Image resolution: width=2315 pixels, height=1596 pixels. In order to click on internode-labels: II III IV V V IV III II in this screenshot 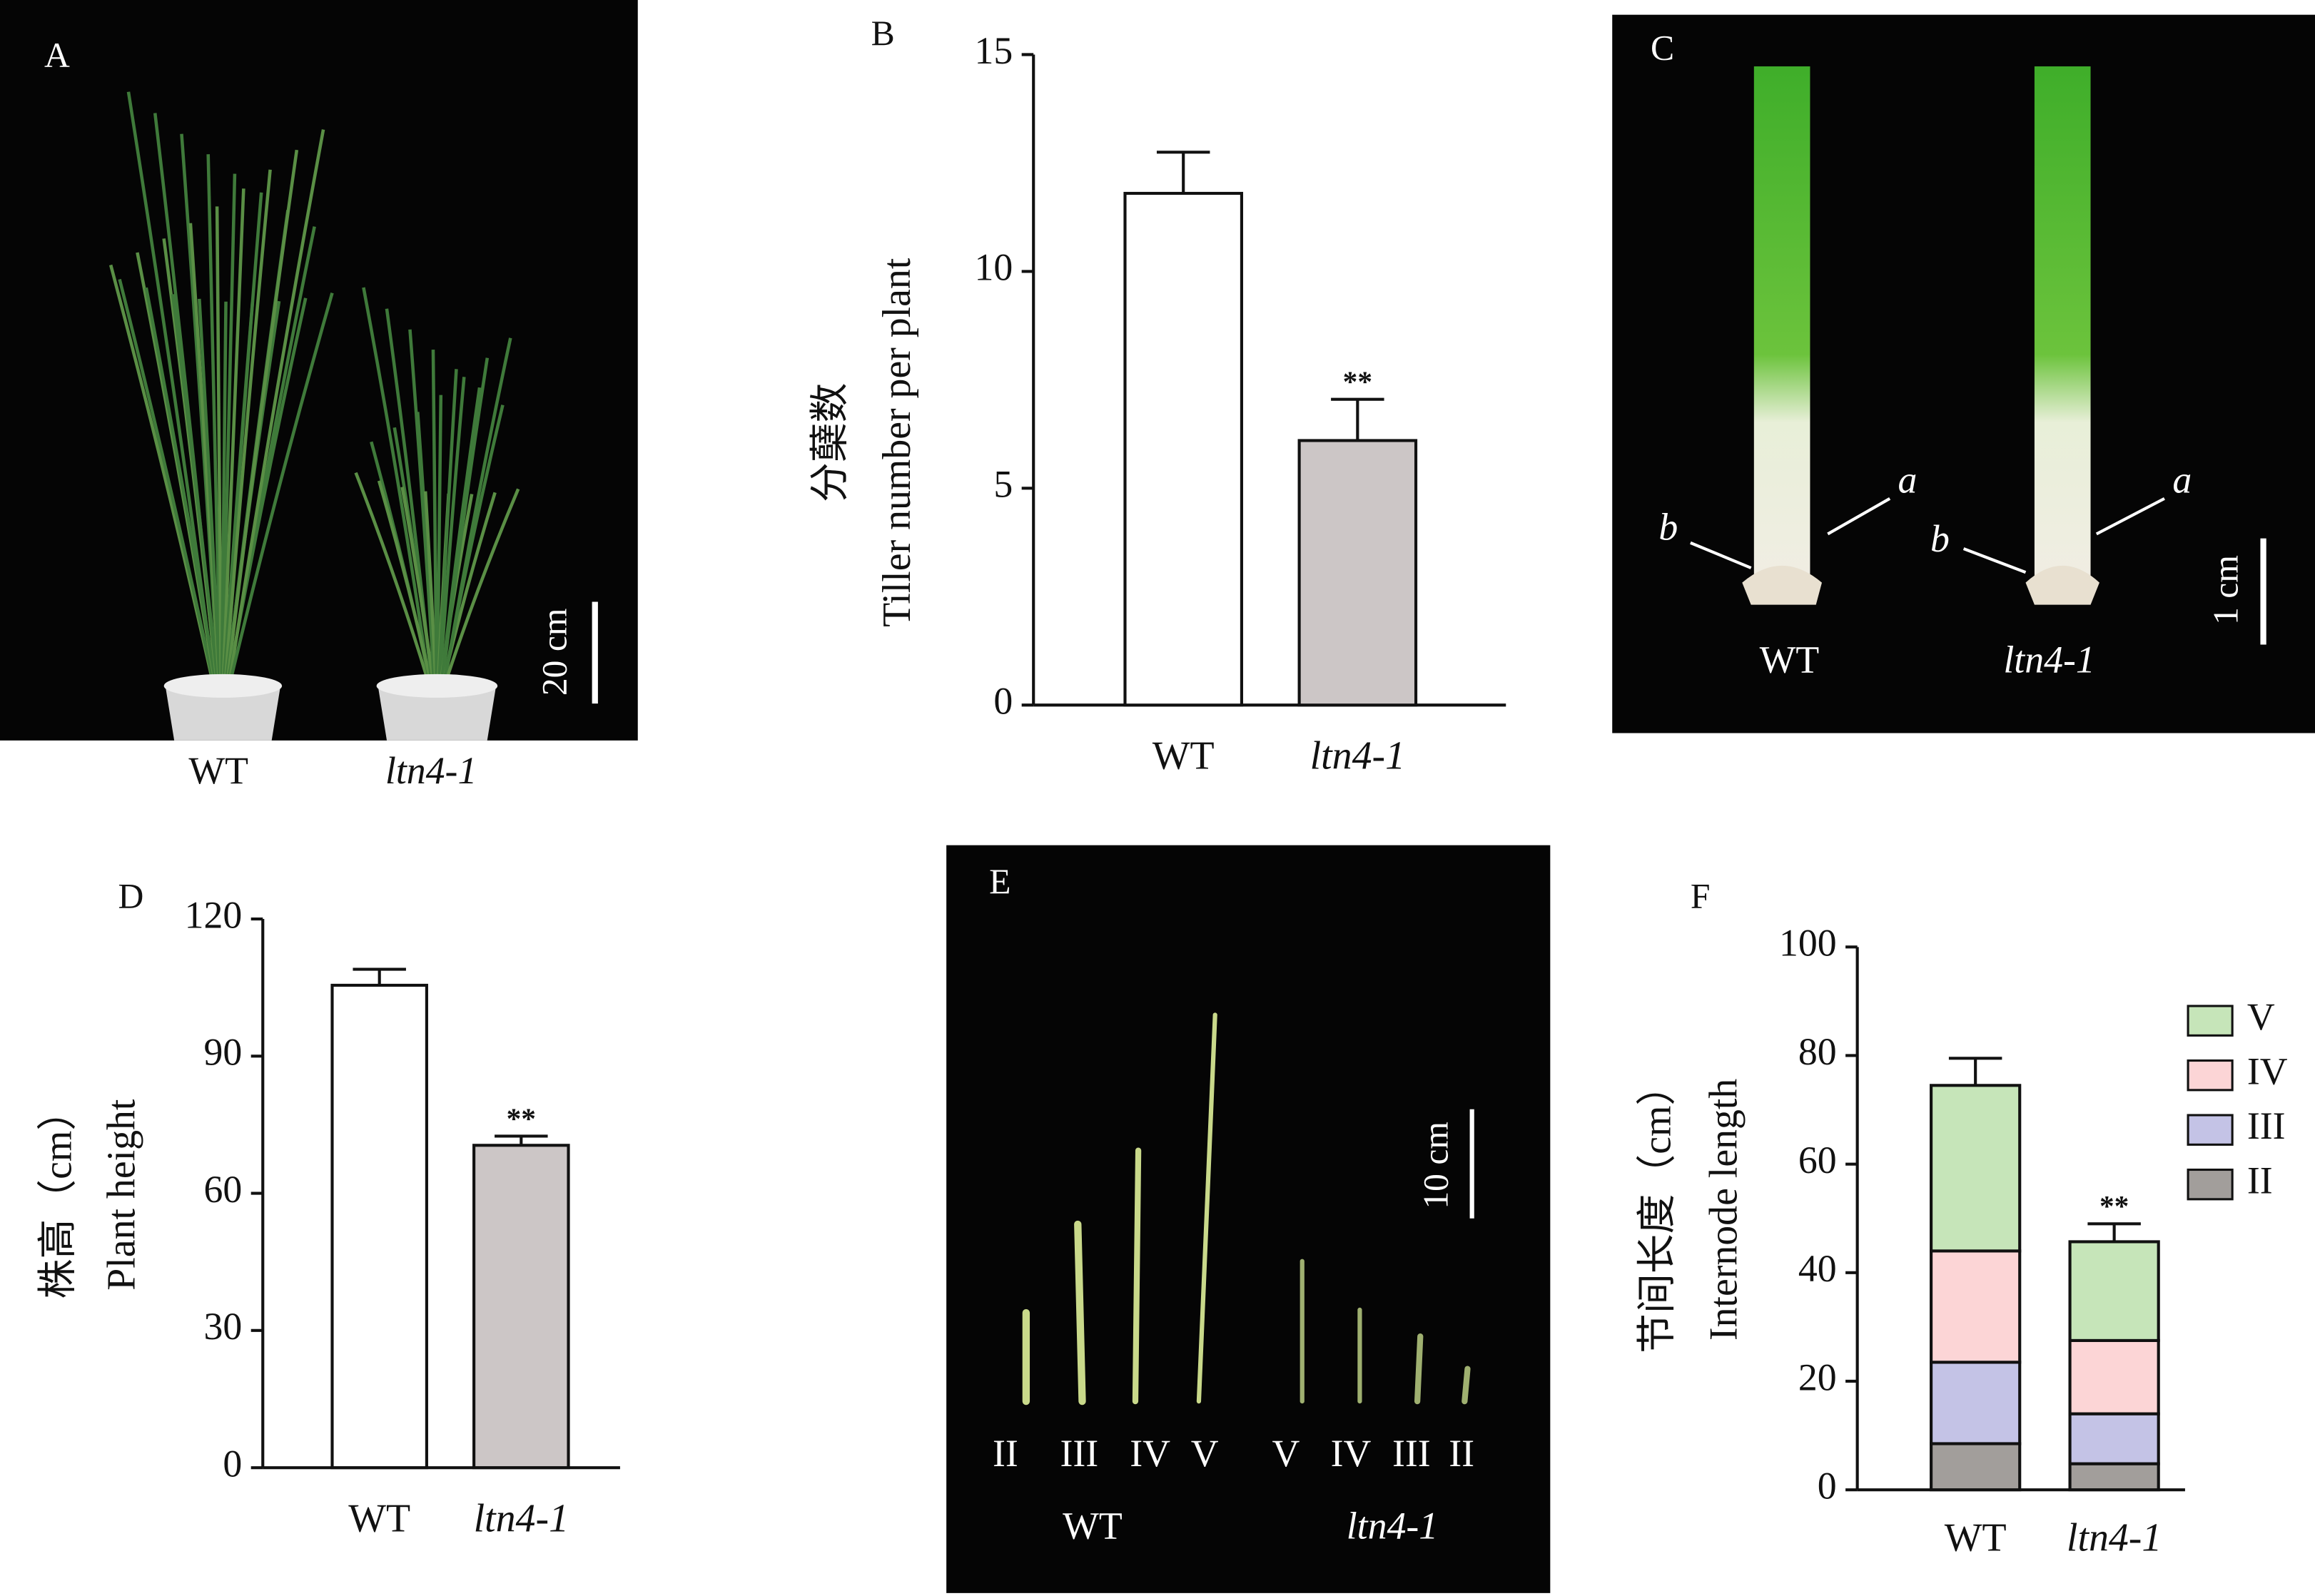, I will do `click(1233, 1453)`.